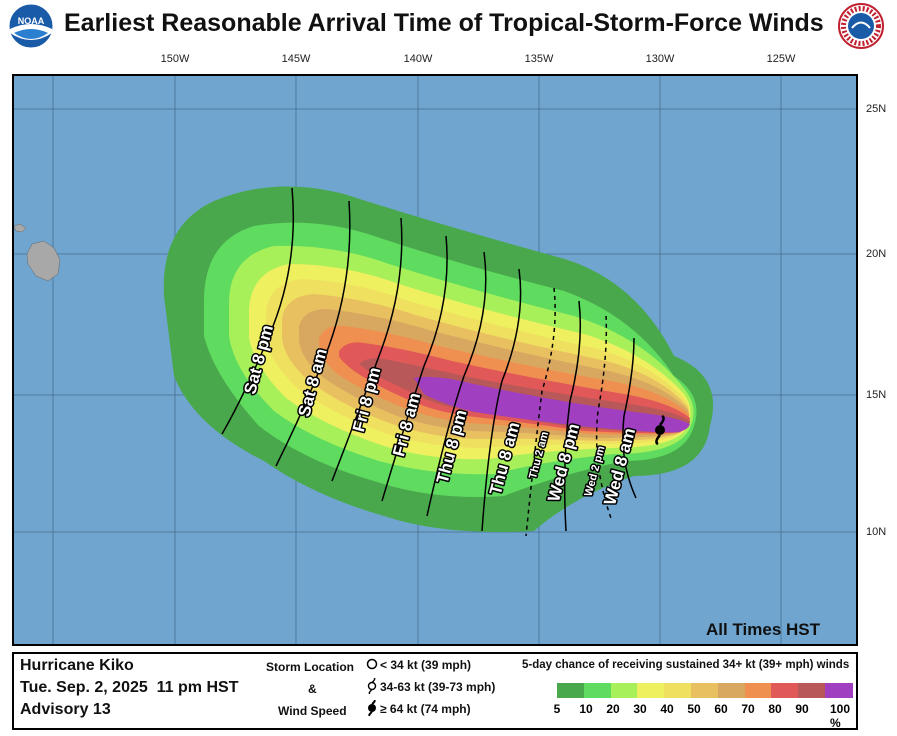 The height and width of the screenshot is (736, 897). What do you see at coordinates (586, 709) in the screenshot?
I see `probability-tick-label: 10` at bounding box center [586, 709].